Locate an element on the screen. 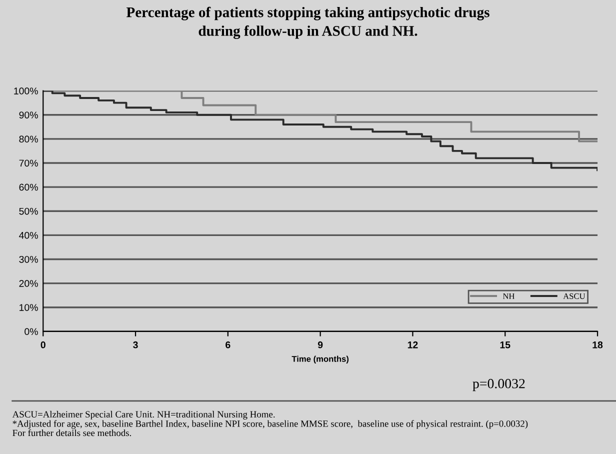  x-tick-label: 18 is located at coordinates (597, 344).